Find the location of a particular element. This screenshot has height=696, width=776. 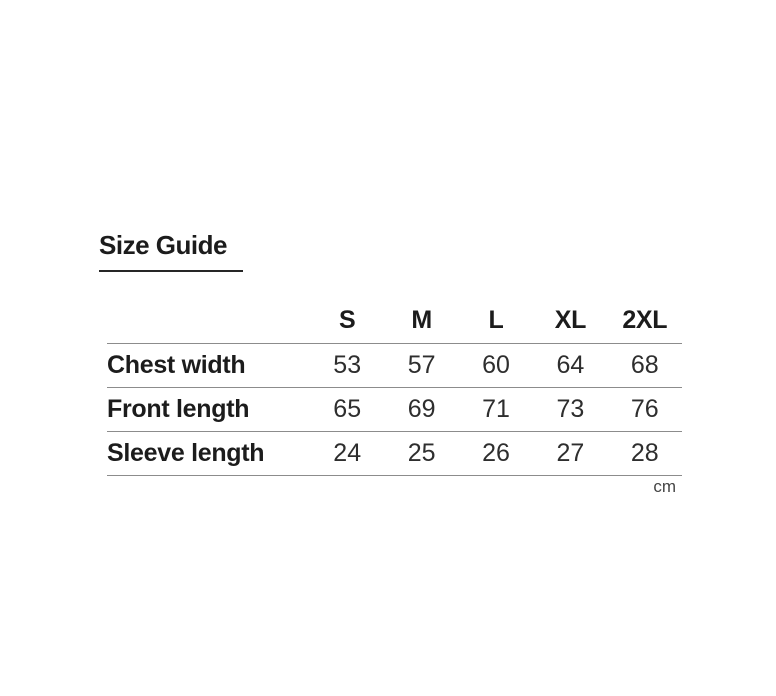

measurement-value-cell: 53 is located at coordinates (347, 365).